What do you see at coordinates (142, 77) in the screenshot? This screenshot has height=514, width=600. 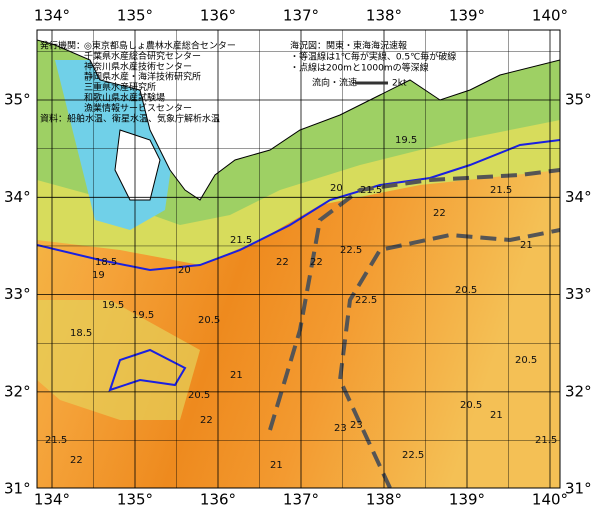 I see `publisher: 静岡県水産・海洋技術研究所` at bounding box center [142, 77].